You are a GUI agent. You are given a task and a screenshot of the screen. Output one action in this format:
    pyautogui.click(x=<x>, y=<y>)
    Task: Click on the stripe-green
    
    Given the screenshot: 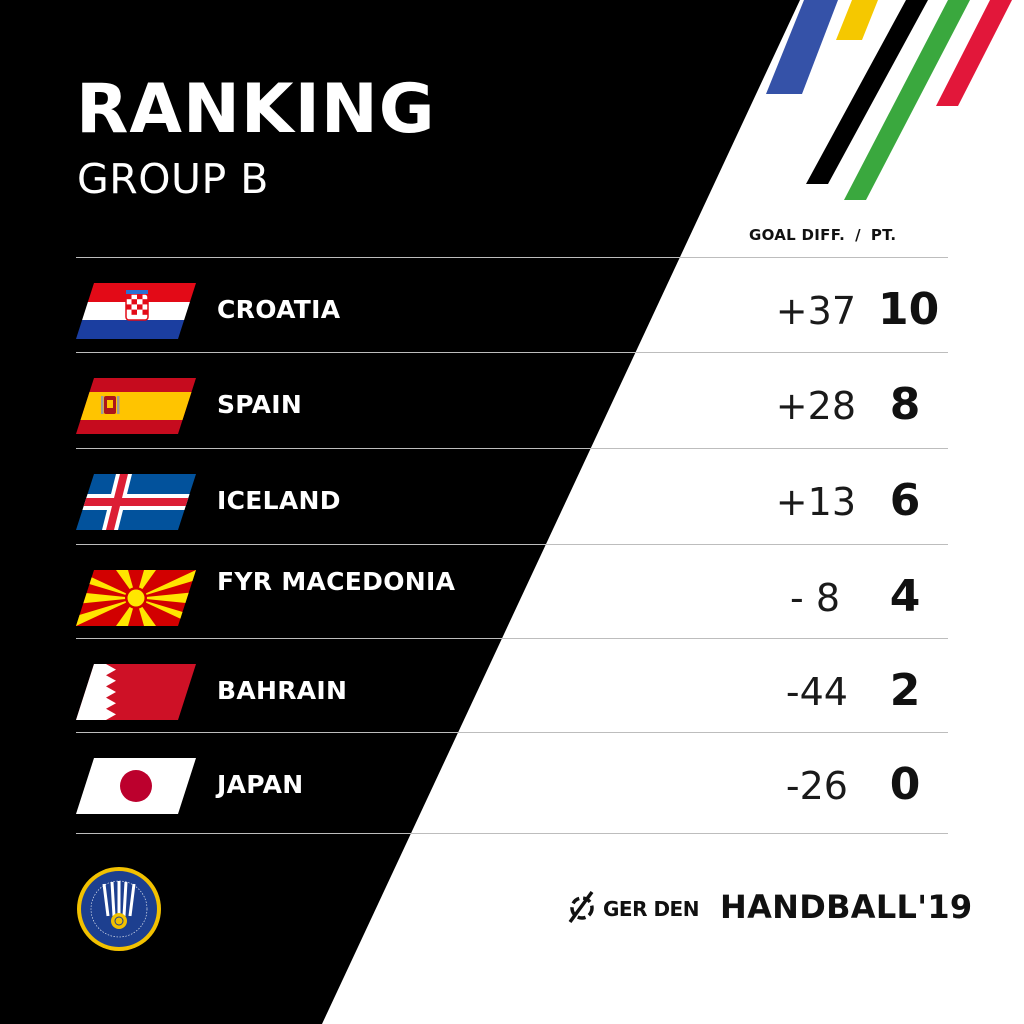 What is the action you would take?
    pyautogui.click(x=907, y=100)
    